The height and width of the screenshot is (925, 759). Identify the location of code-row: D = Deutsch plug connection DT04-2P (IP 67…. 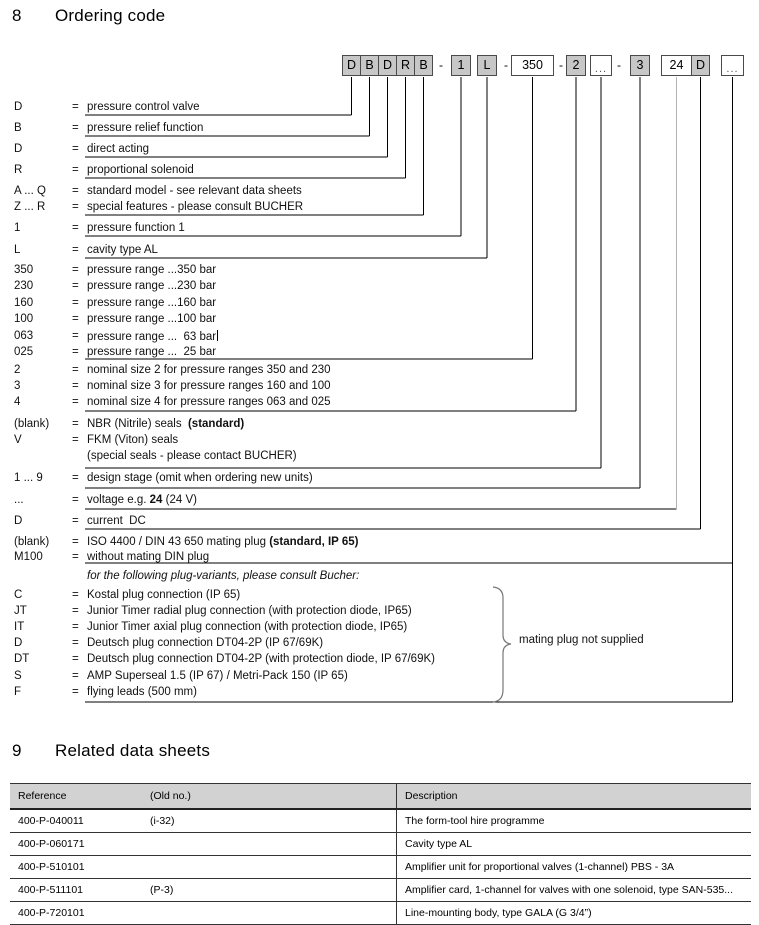
(379, 644).